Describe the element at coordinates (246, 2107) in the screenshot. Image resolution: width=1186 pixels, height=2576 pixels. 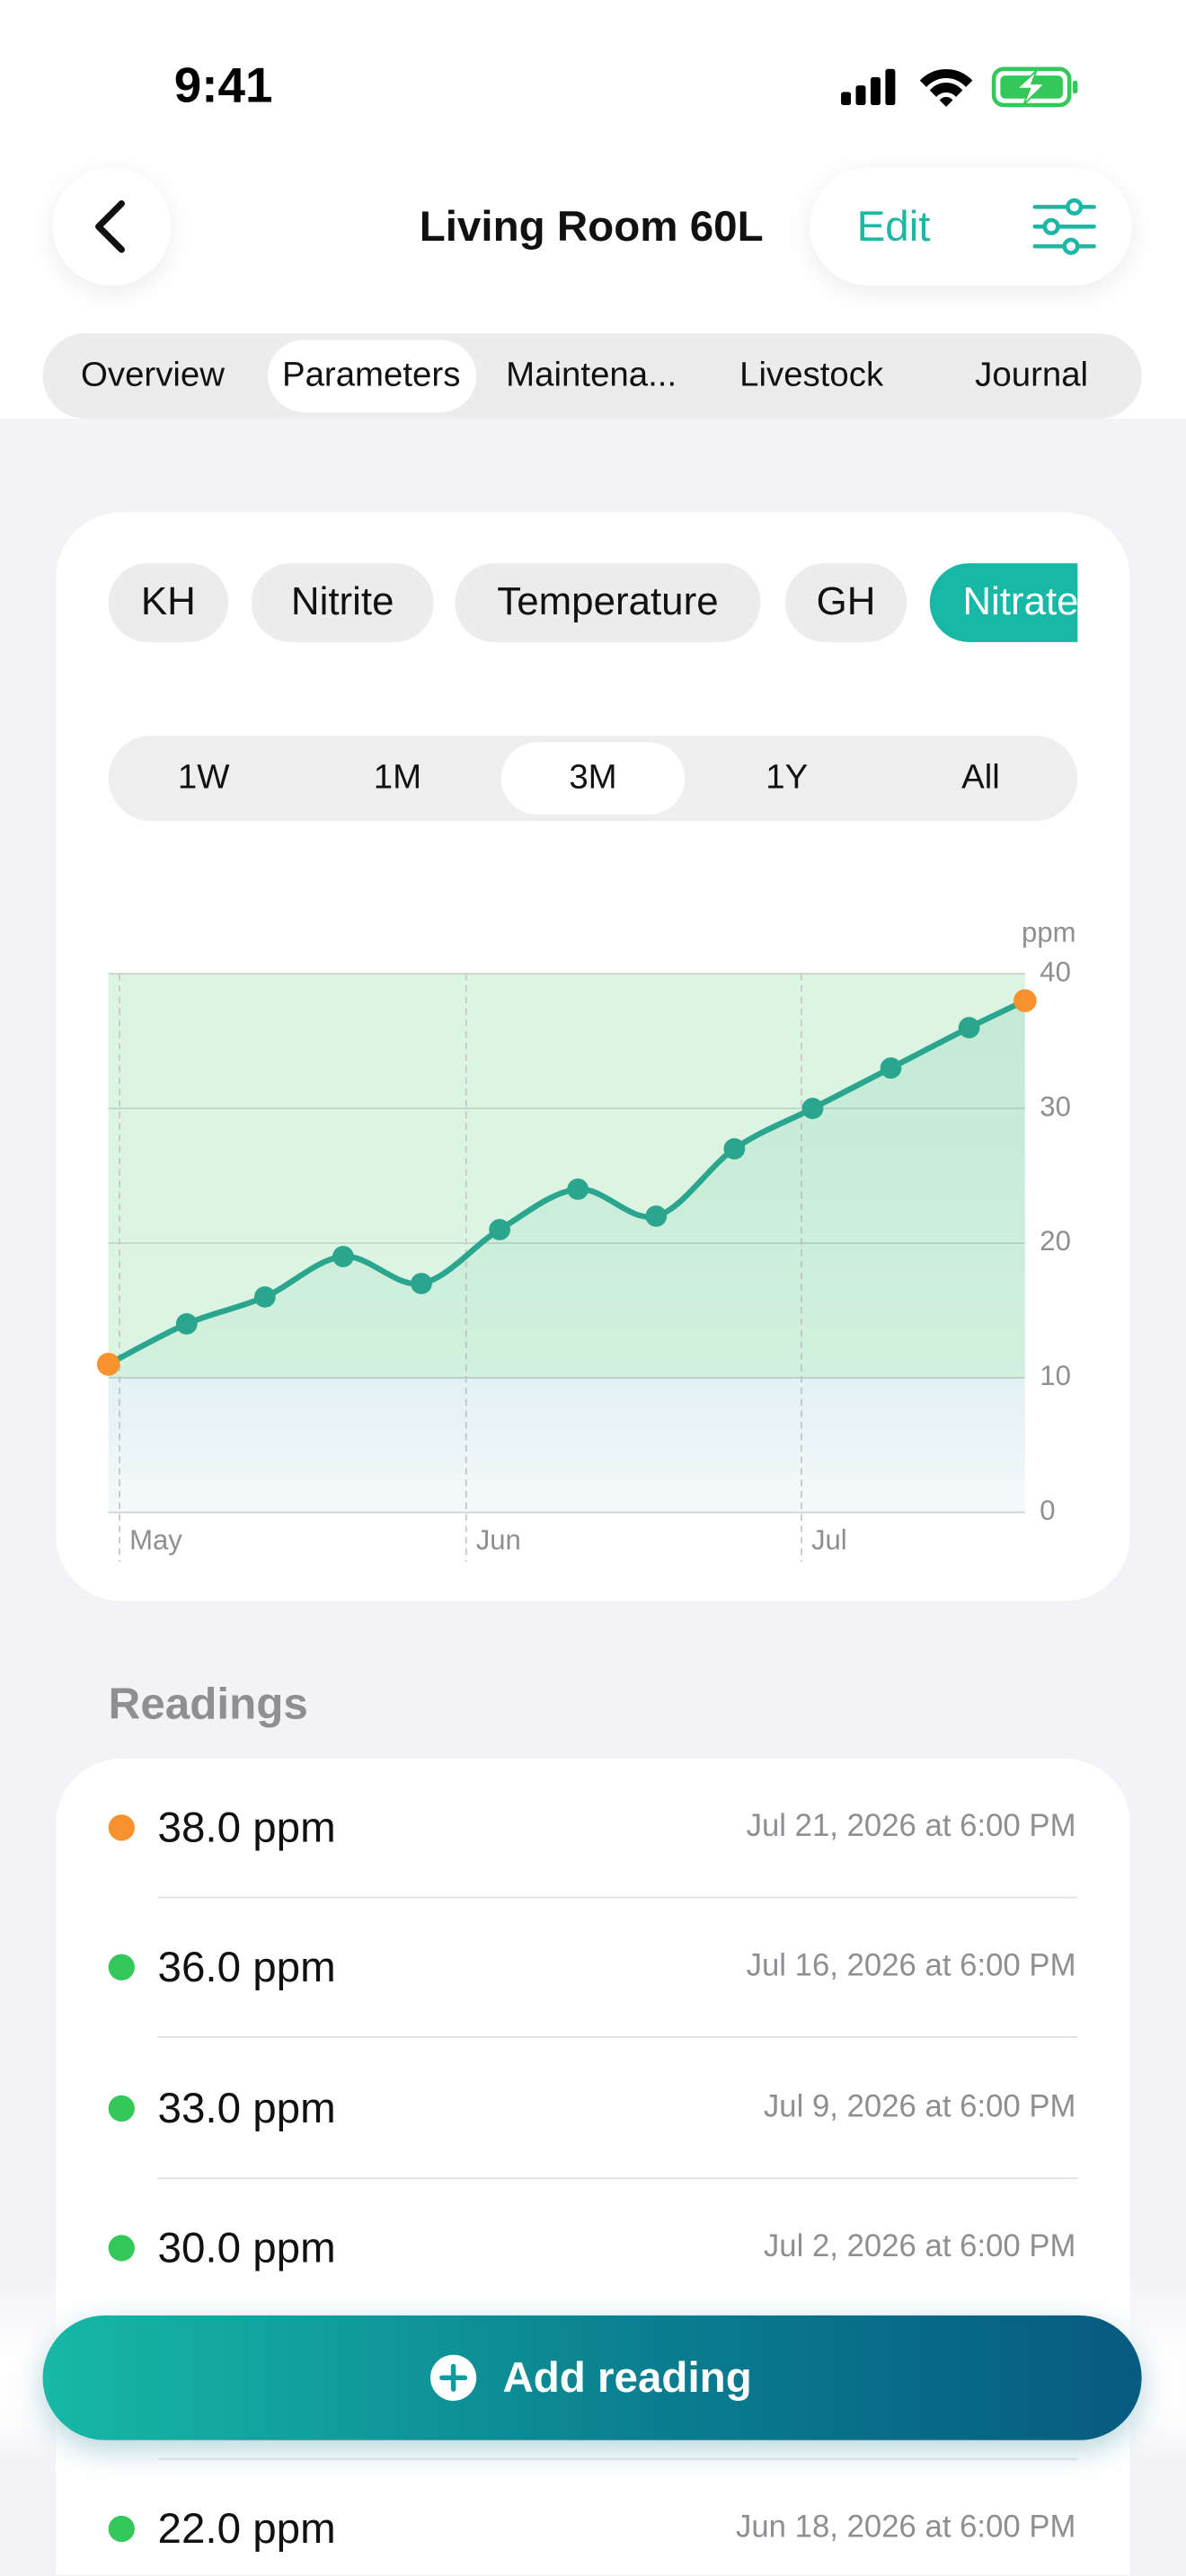
I see `reading-value: 33.0 ppm` at that location.